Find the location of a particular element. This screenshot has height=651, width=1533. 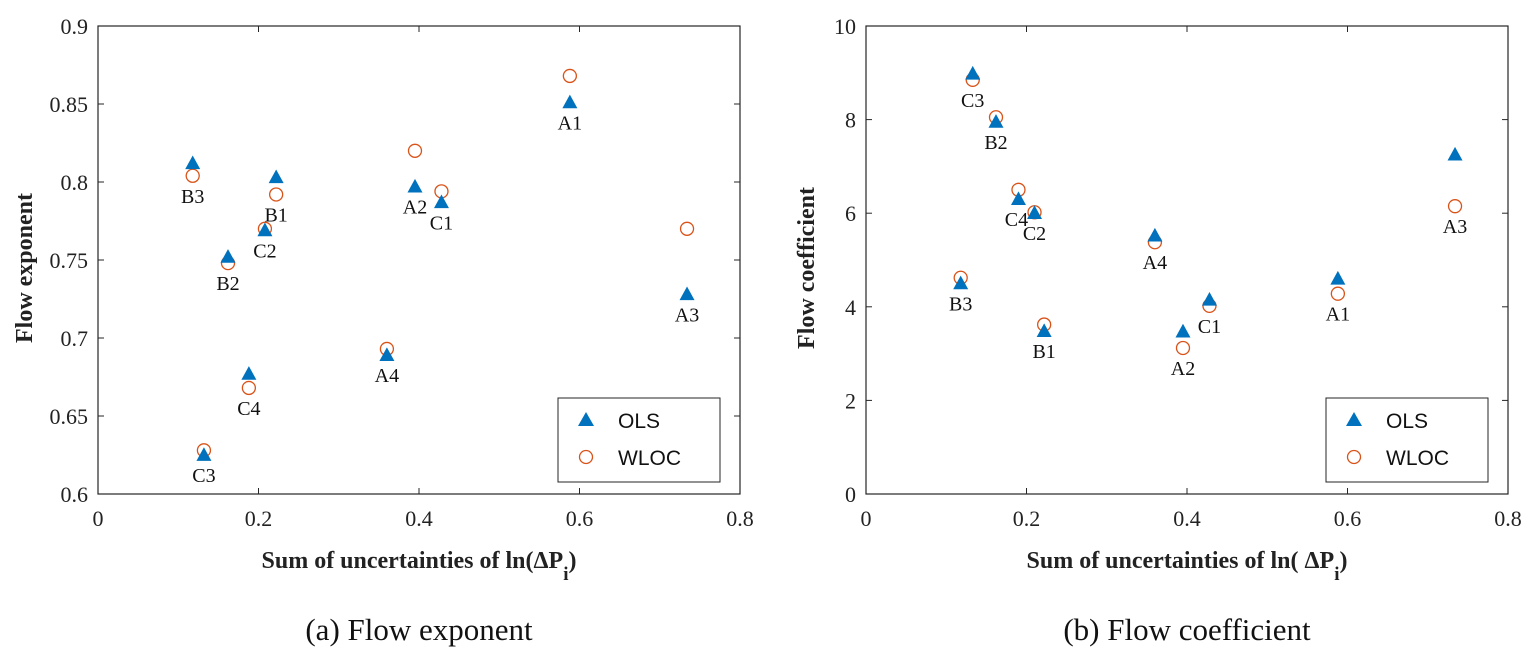

wloc-point-B1 is located at coordinates (276, 194).